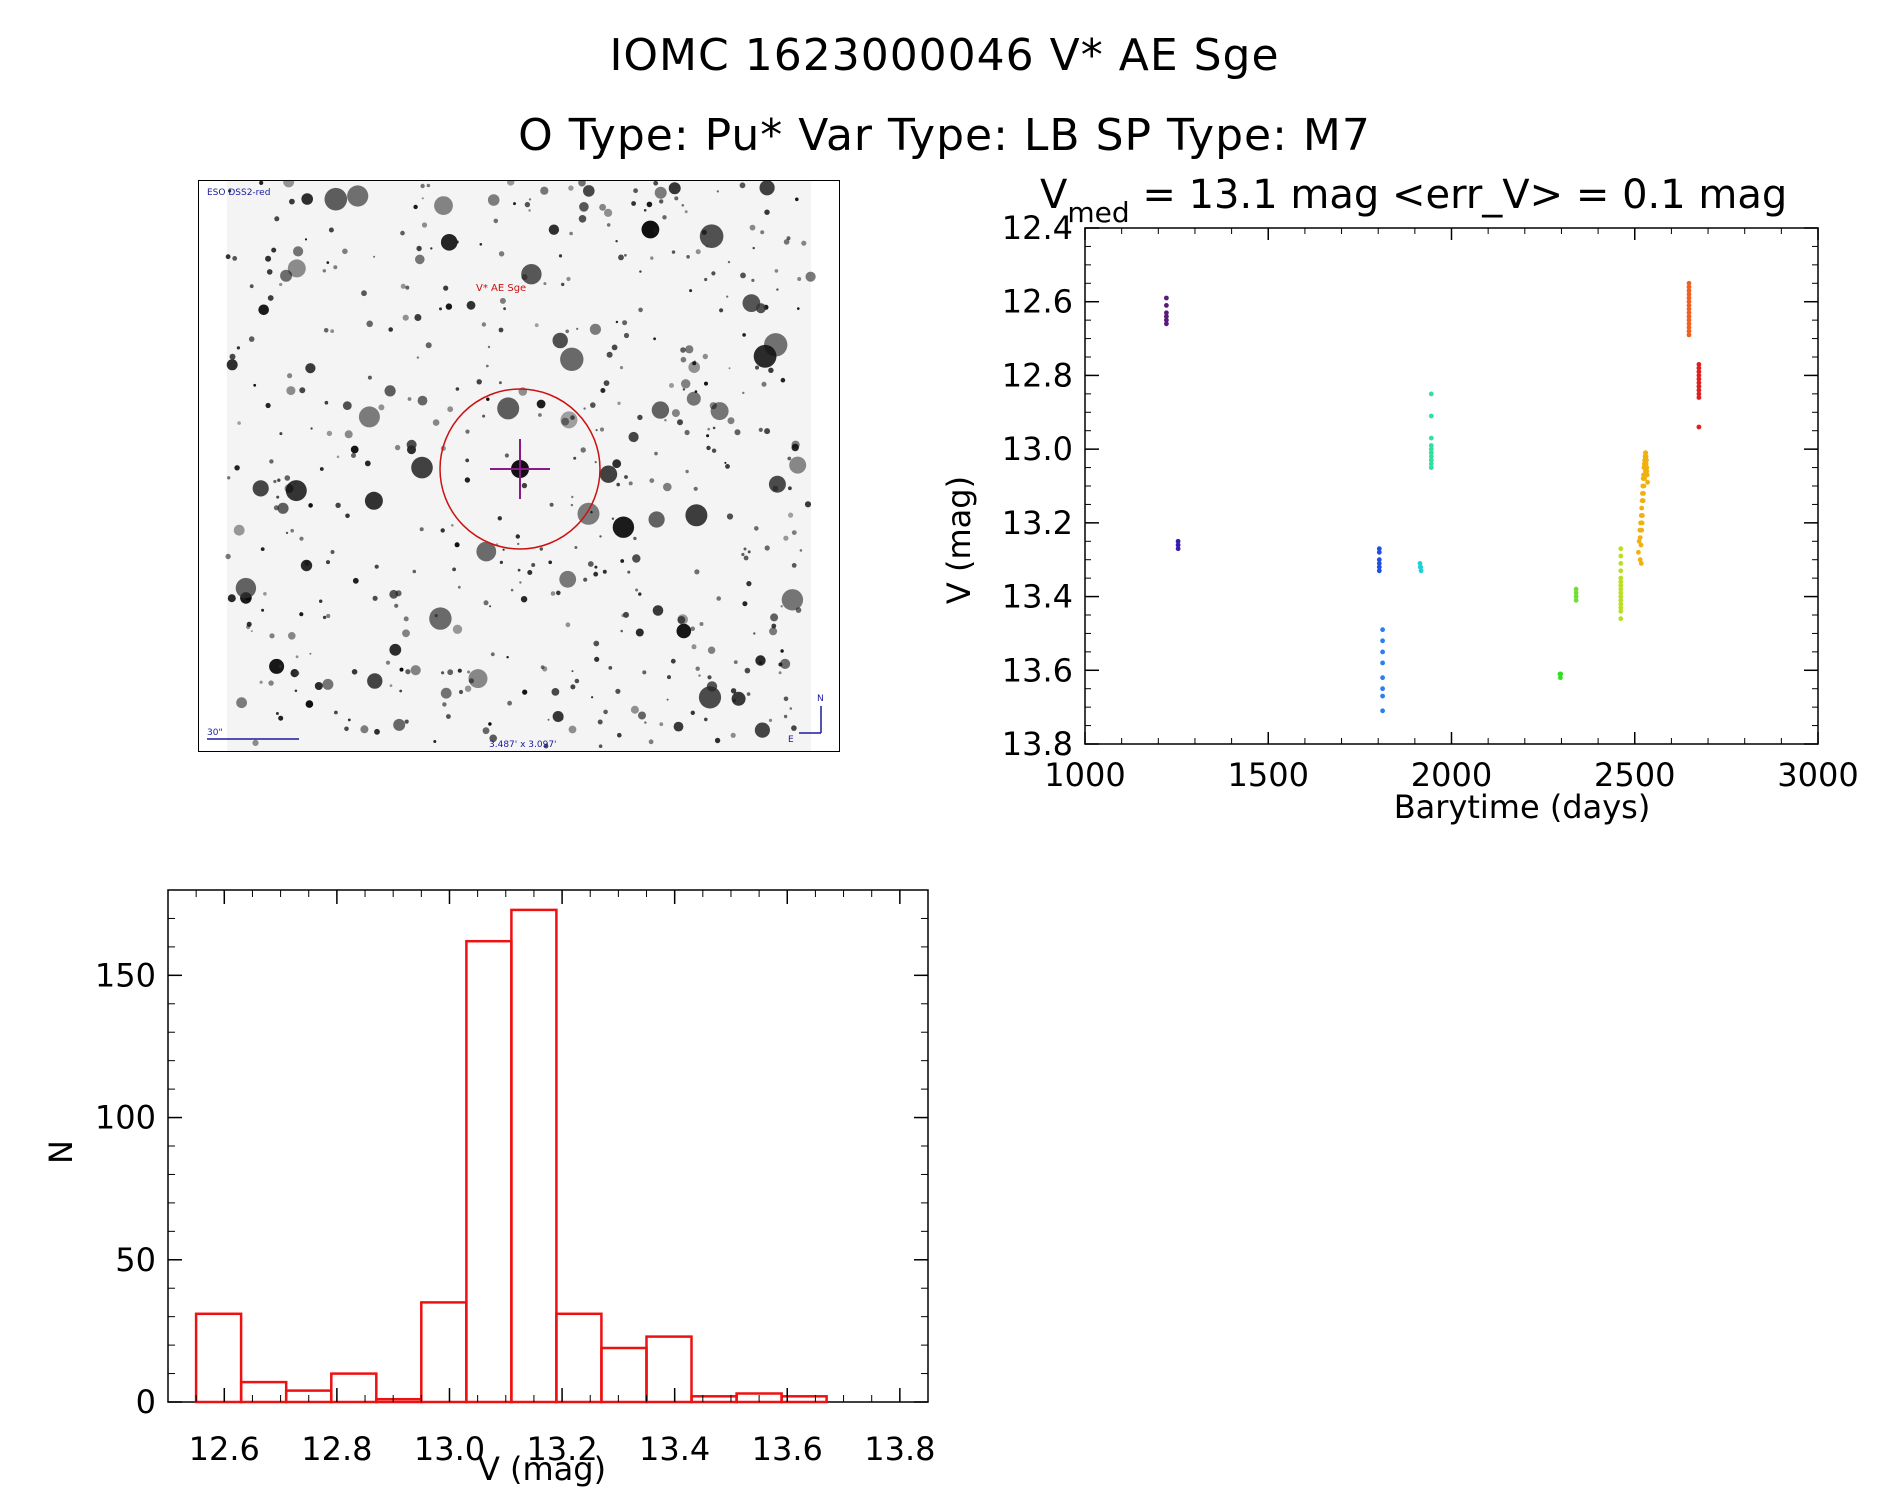  Describe the element at coordinates (1037, 375) in the screenshot. I see `lc-ytick-label: 12.8` at that location.